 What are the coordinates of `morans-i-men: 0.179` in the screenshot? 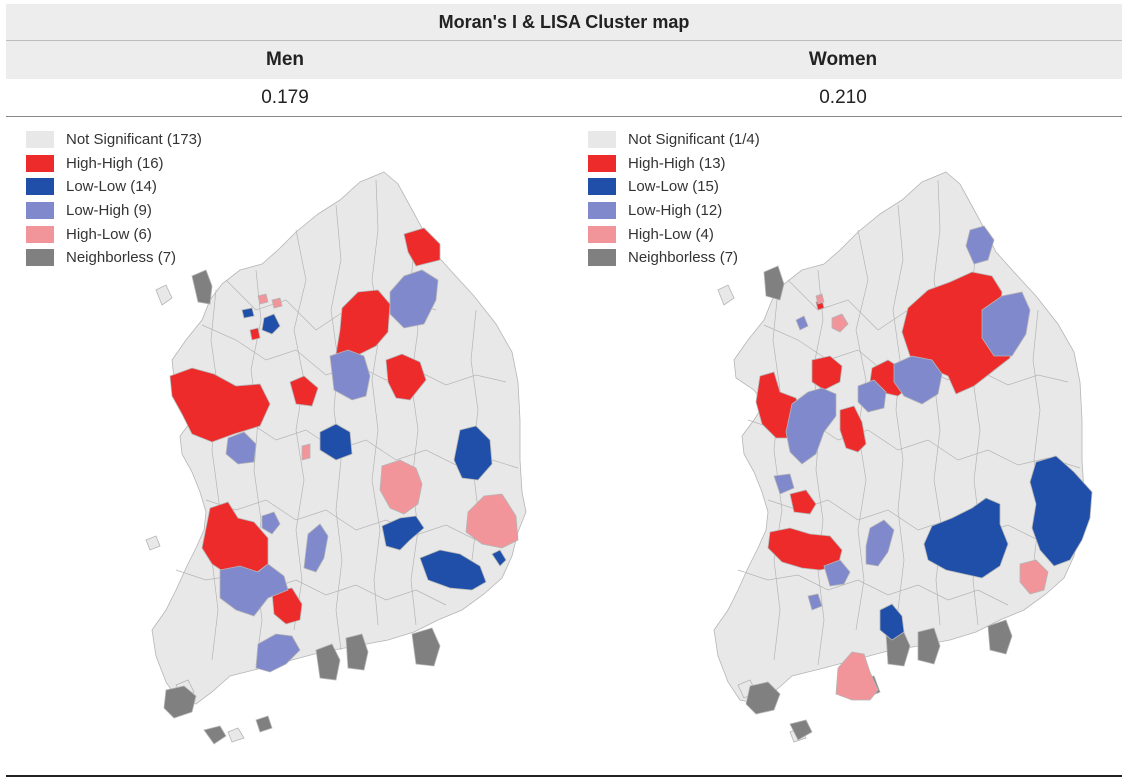 It's located at (285, 97).